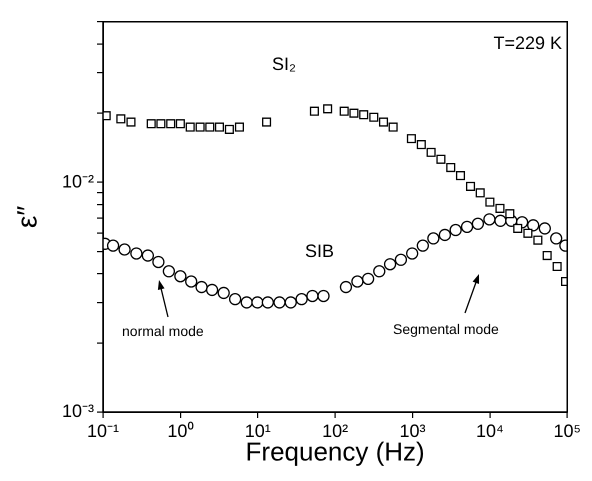  What do you see at coordinates (103, 430) in the screenshot?
I see `x-tick-label: 10⁻¹` at bounding box center [103, 430].